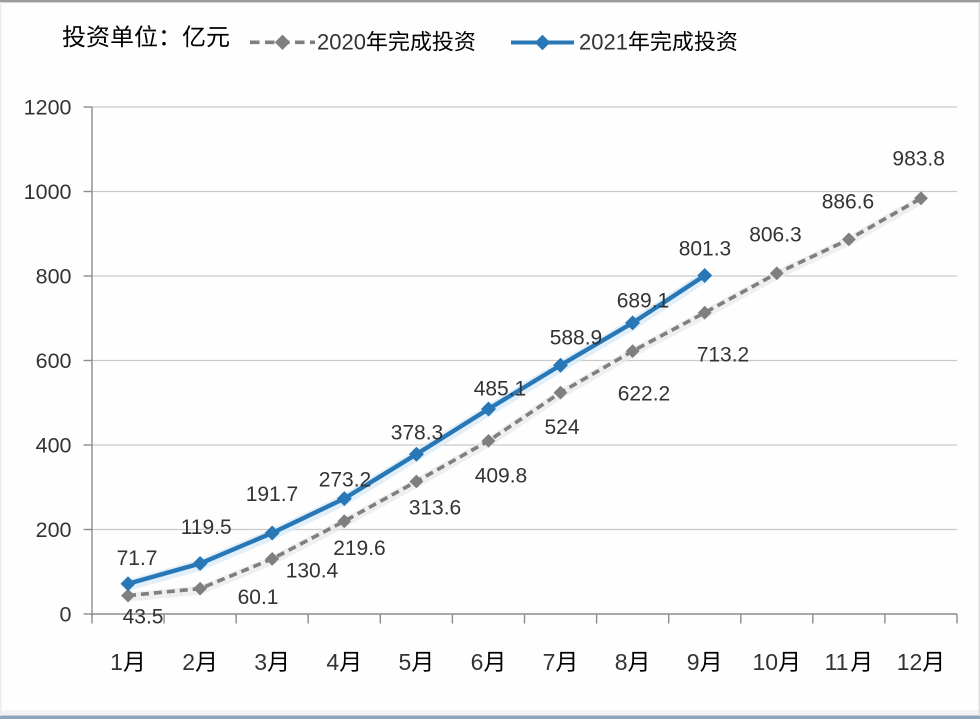 The height and width of the screenshot is (719, 980). Describe the element at coordinates (137, 558) in the screenshot. I see `svg-text: 71.7` at that location.